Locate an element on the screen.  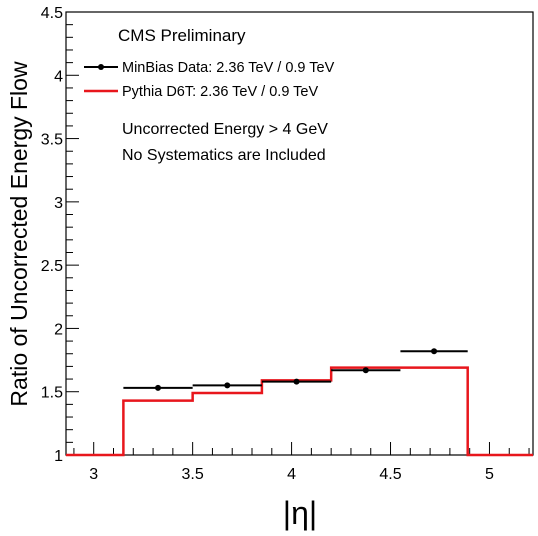
y-axis-ticks: 1 1.5 2 2.5 3 3.5 4 4.5 is located at coordinates (60, 235).